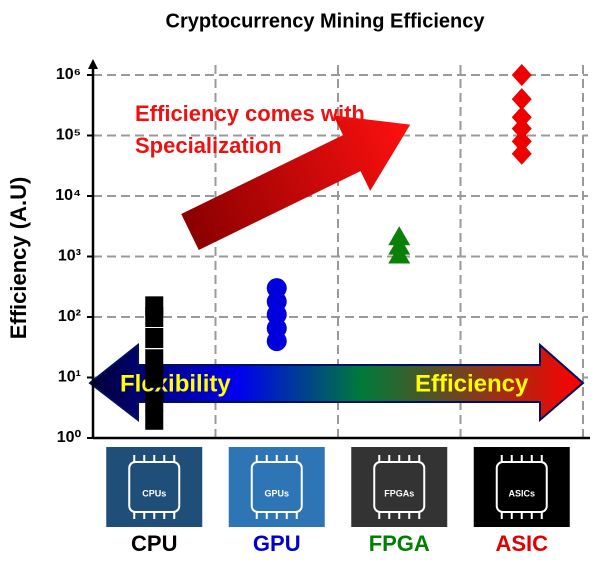  What do you see at coordinates (69, 437) in the screenshot?
I see `y-tick-label: 10⁰` at bounding box center [69, 437].